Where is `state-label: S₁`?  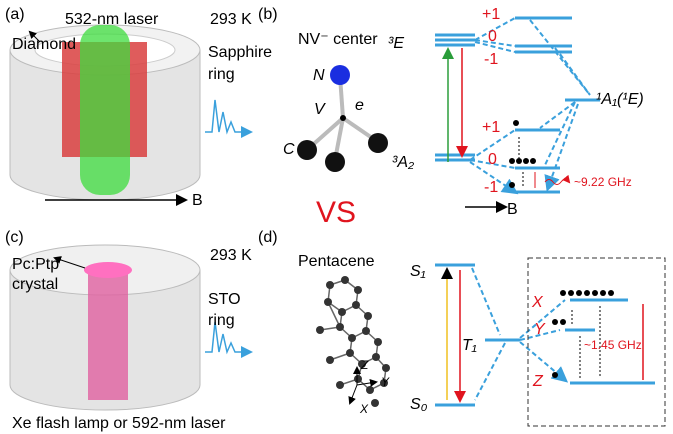 state-label: S₁ is located at coordinates (418, 271).